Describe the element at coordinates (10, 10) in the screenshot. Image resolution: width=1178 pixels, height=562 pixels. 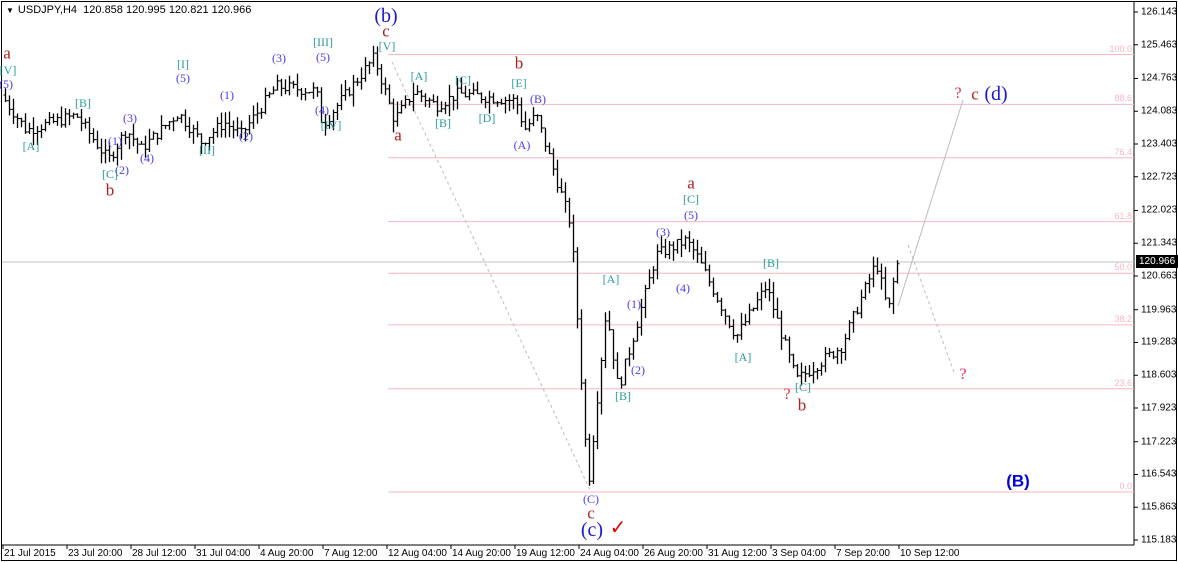
I see `dropdown-triangle-icon: ▼` at that location.